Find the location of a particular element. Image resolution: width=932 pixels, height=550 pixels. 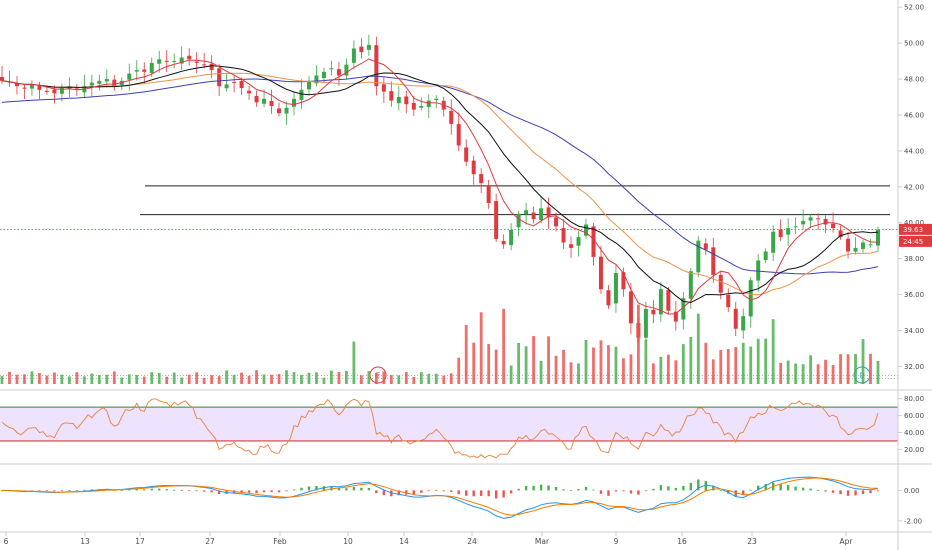

macd-panel is located at coordinates (440, 497).